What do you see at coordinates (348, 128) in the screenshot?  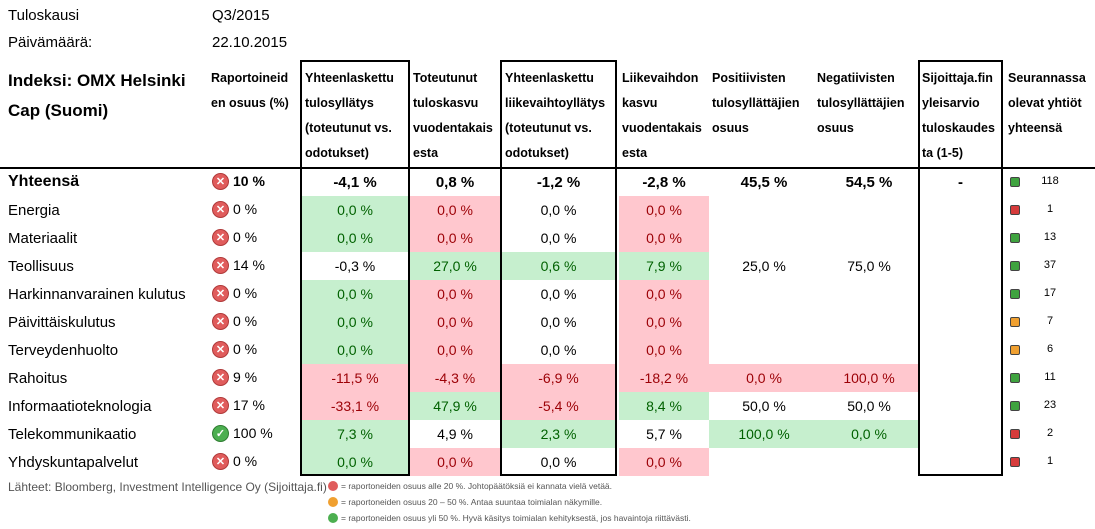 I see `header-line: (toteutunut vs.` at bounding box center [348, 128].